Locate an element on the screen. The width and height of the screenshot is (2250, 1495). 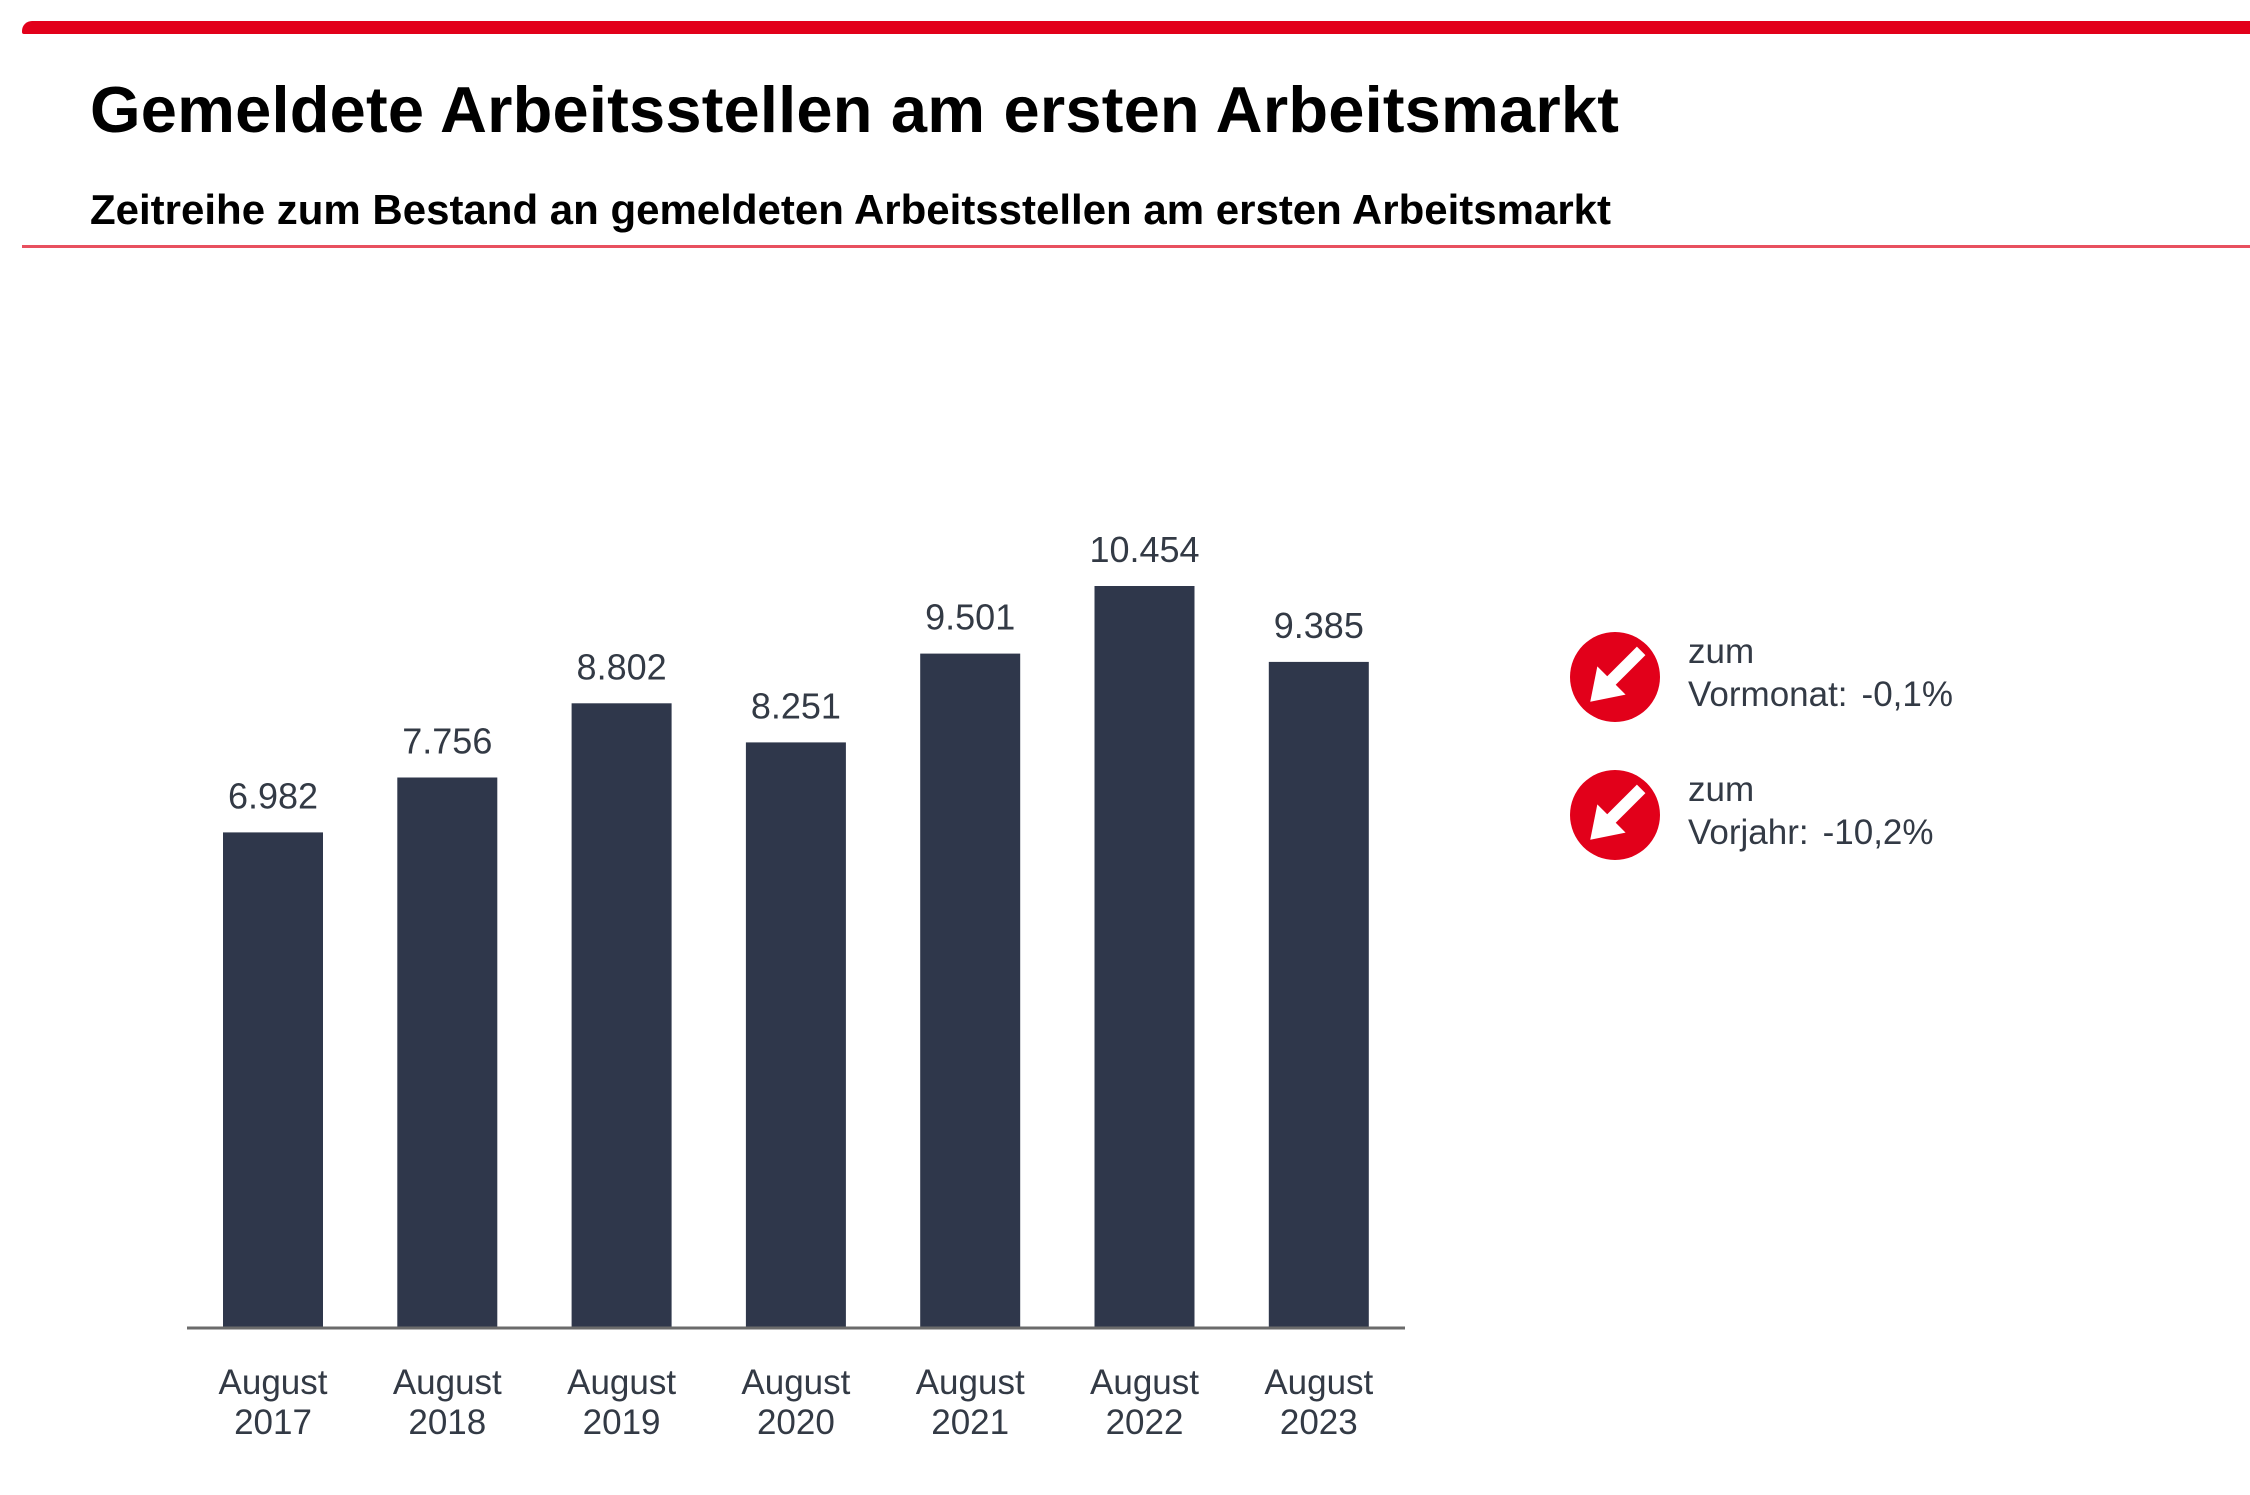
x-tick-label: August 2021 is located at coordinates (970, 1402).